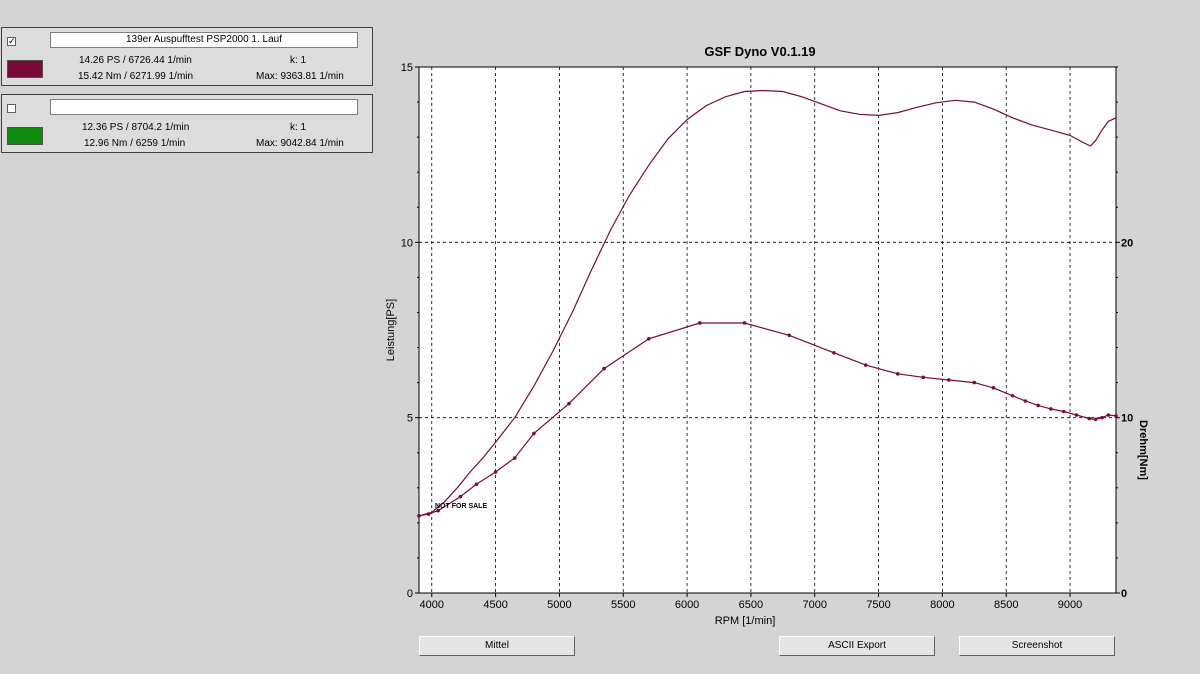 This screenshot has height=674, width=1200. I want to click on run-1-k-value: k: 1, so click(298, 60).